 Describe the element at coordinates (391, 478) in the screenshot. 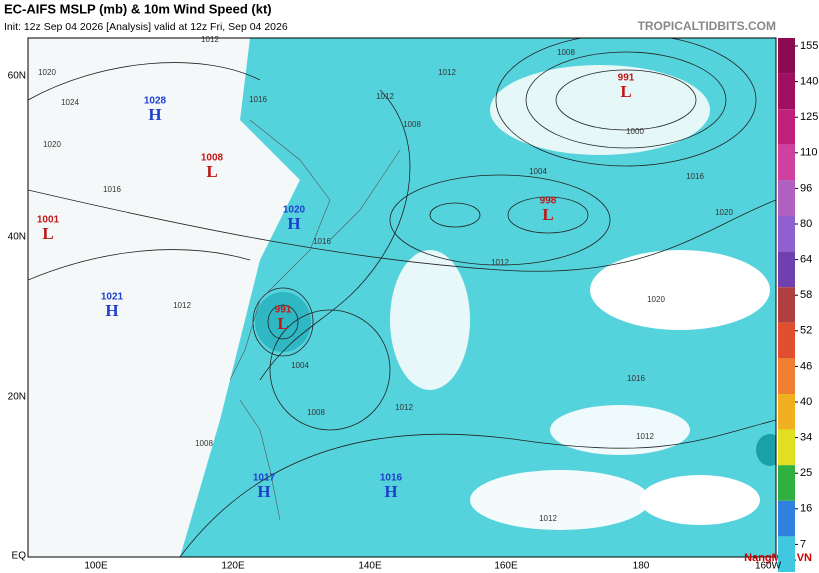

I see `center-value: 1016` at that location.